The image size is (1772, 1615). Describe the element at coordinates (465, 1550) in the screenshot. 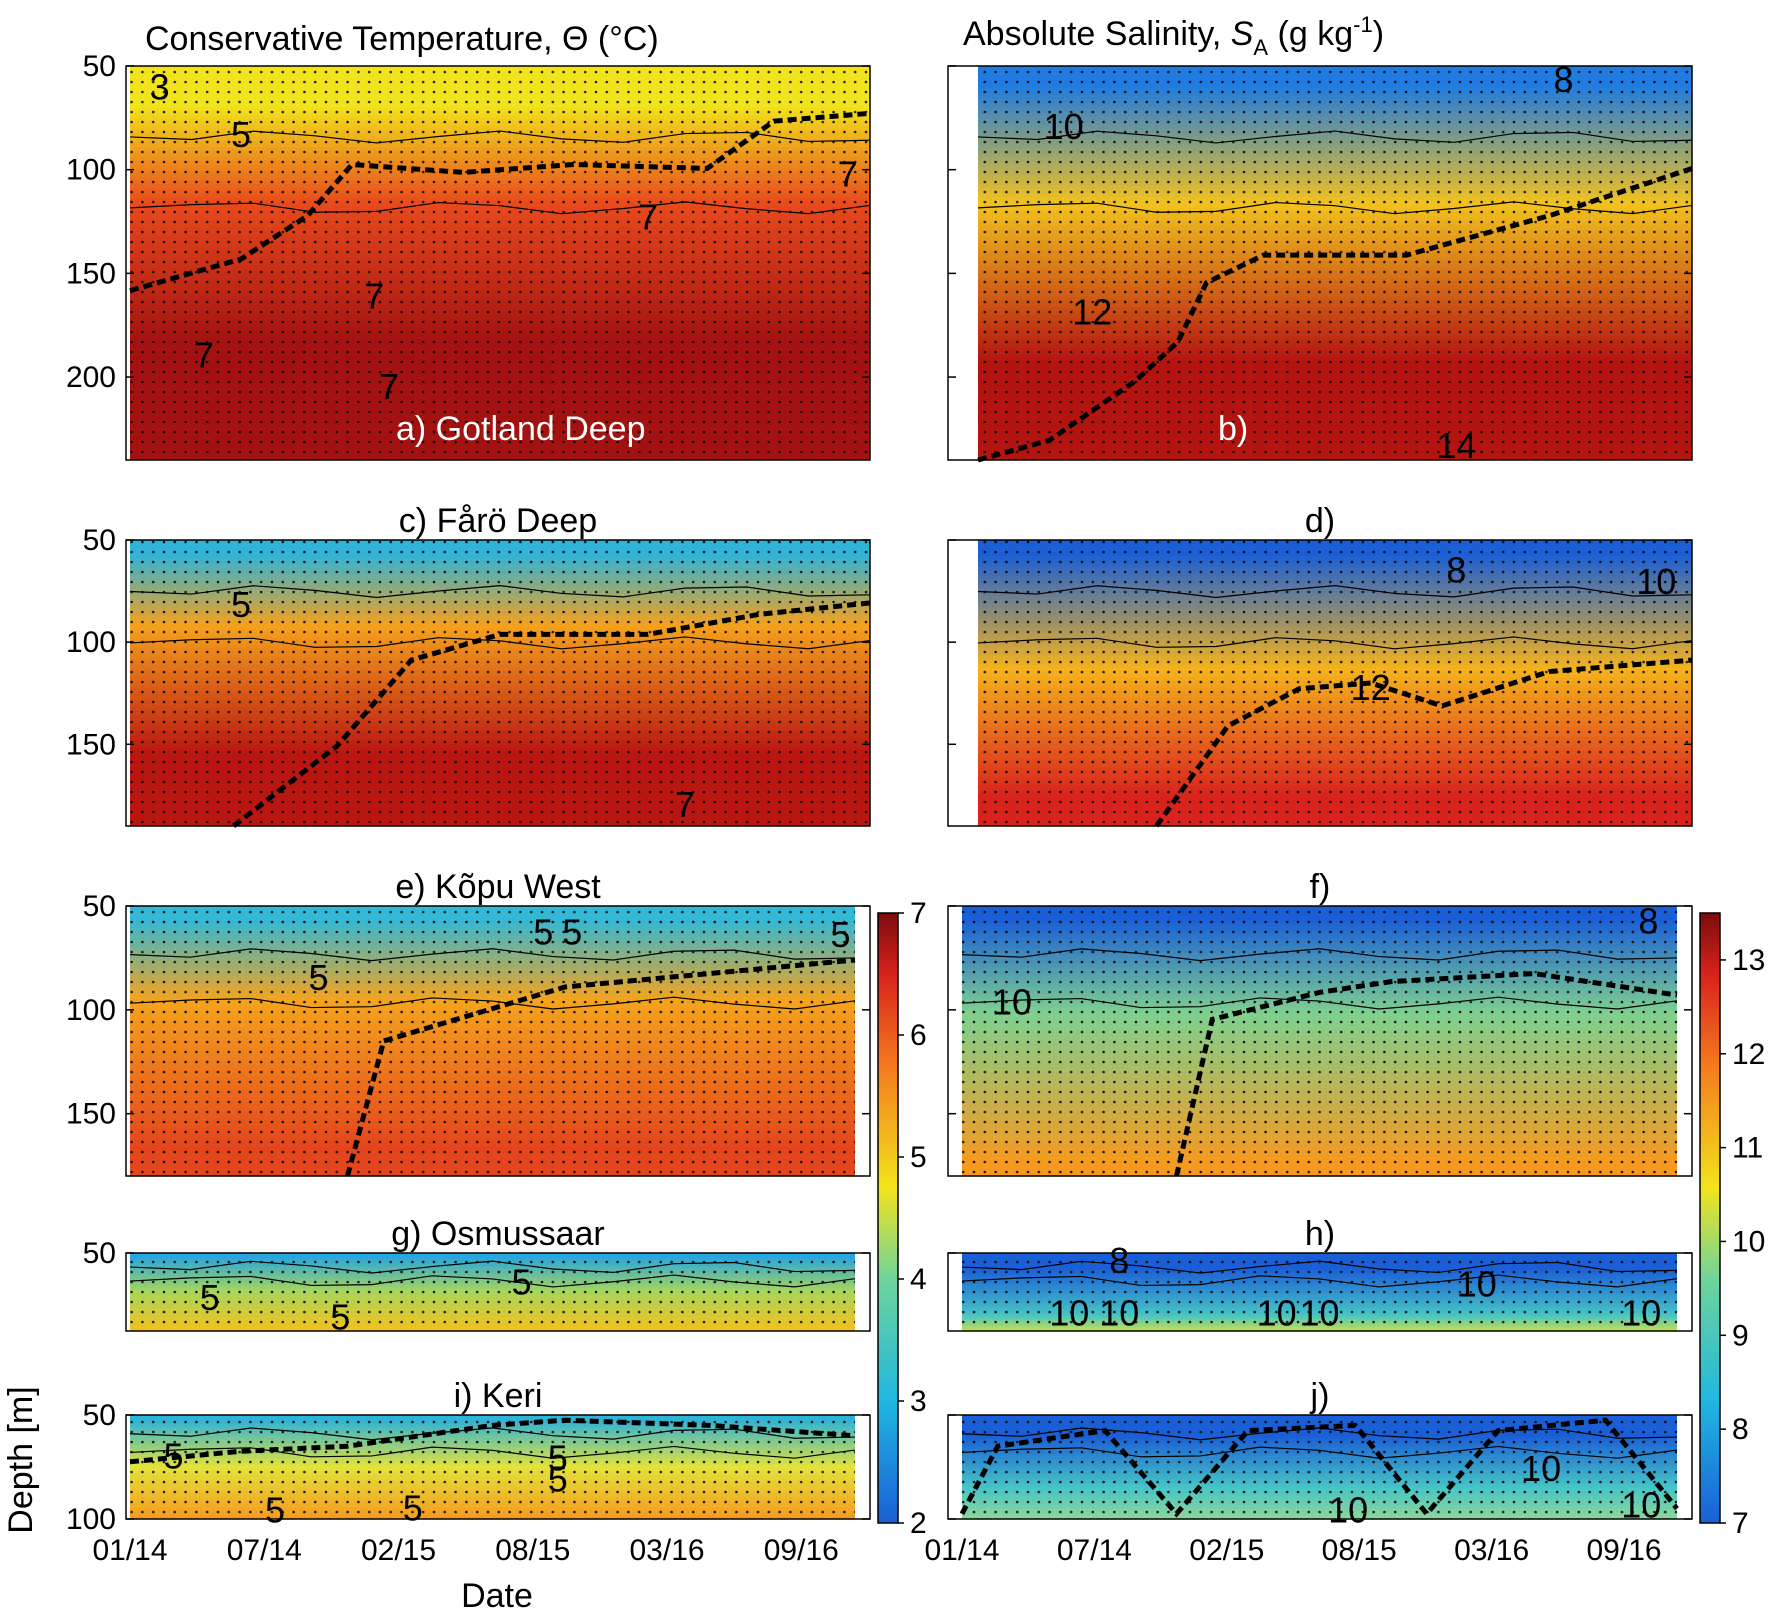

I see `temperature-x-tick-labels: 01/14 07/14 02/15 08/15 03/16 09/16` at that location.